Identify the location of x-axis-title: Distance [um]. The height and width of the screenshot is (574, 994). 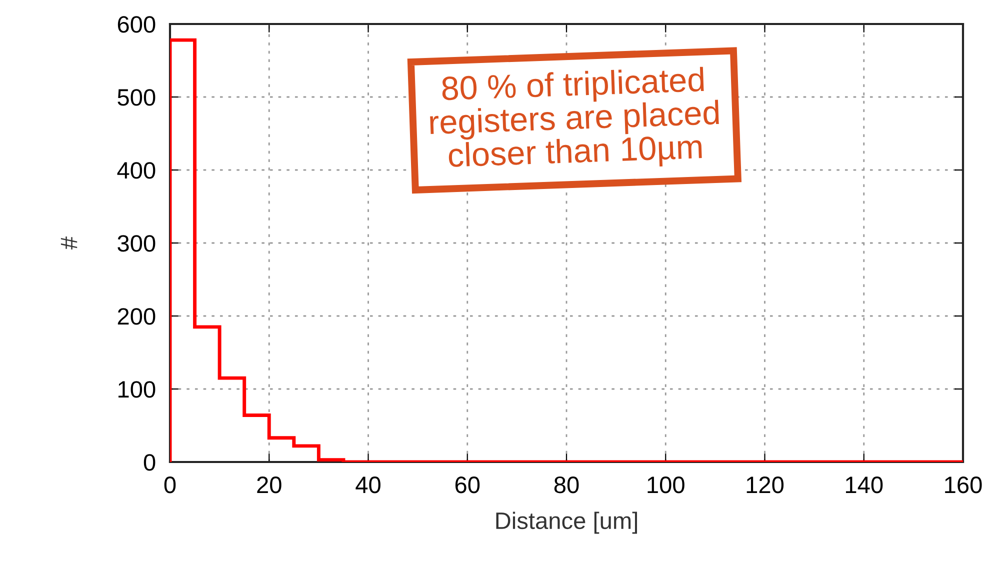
(566, 523).